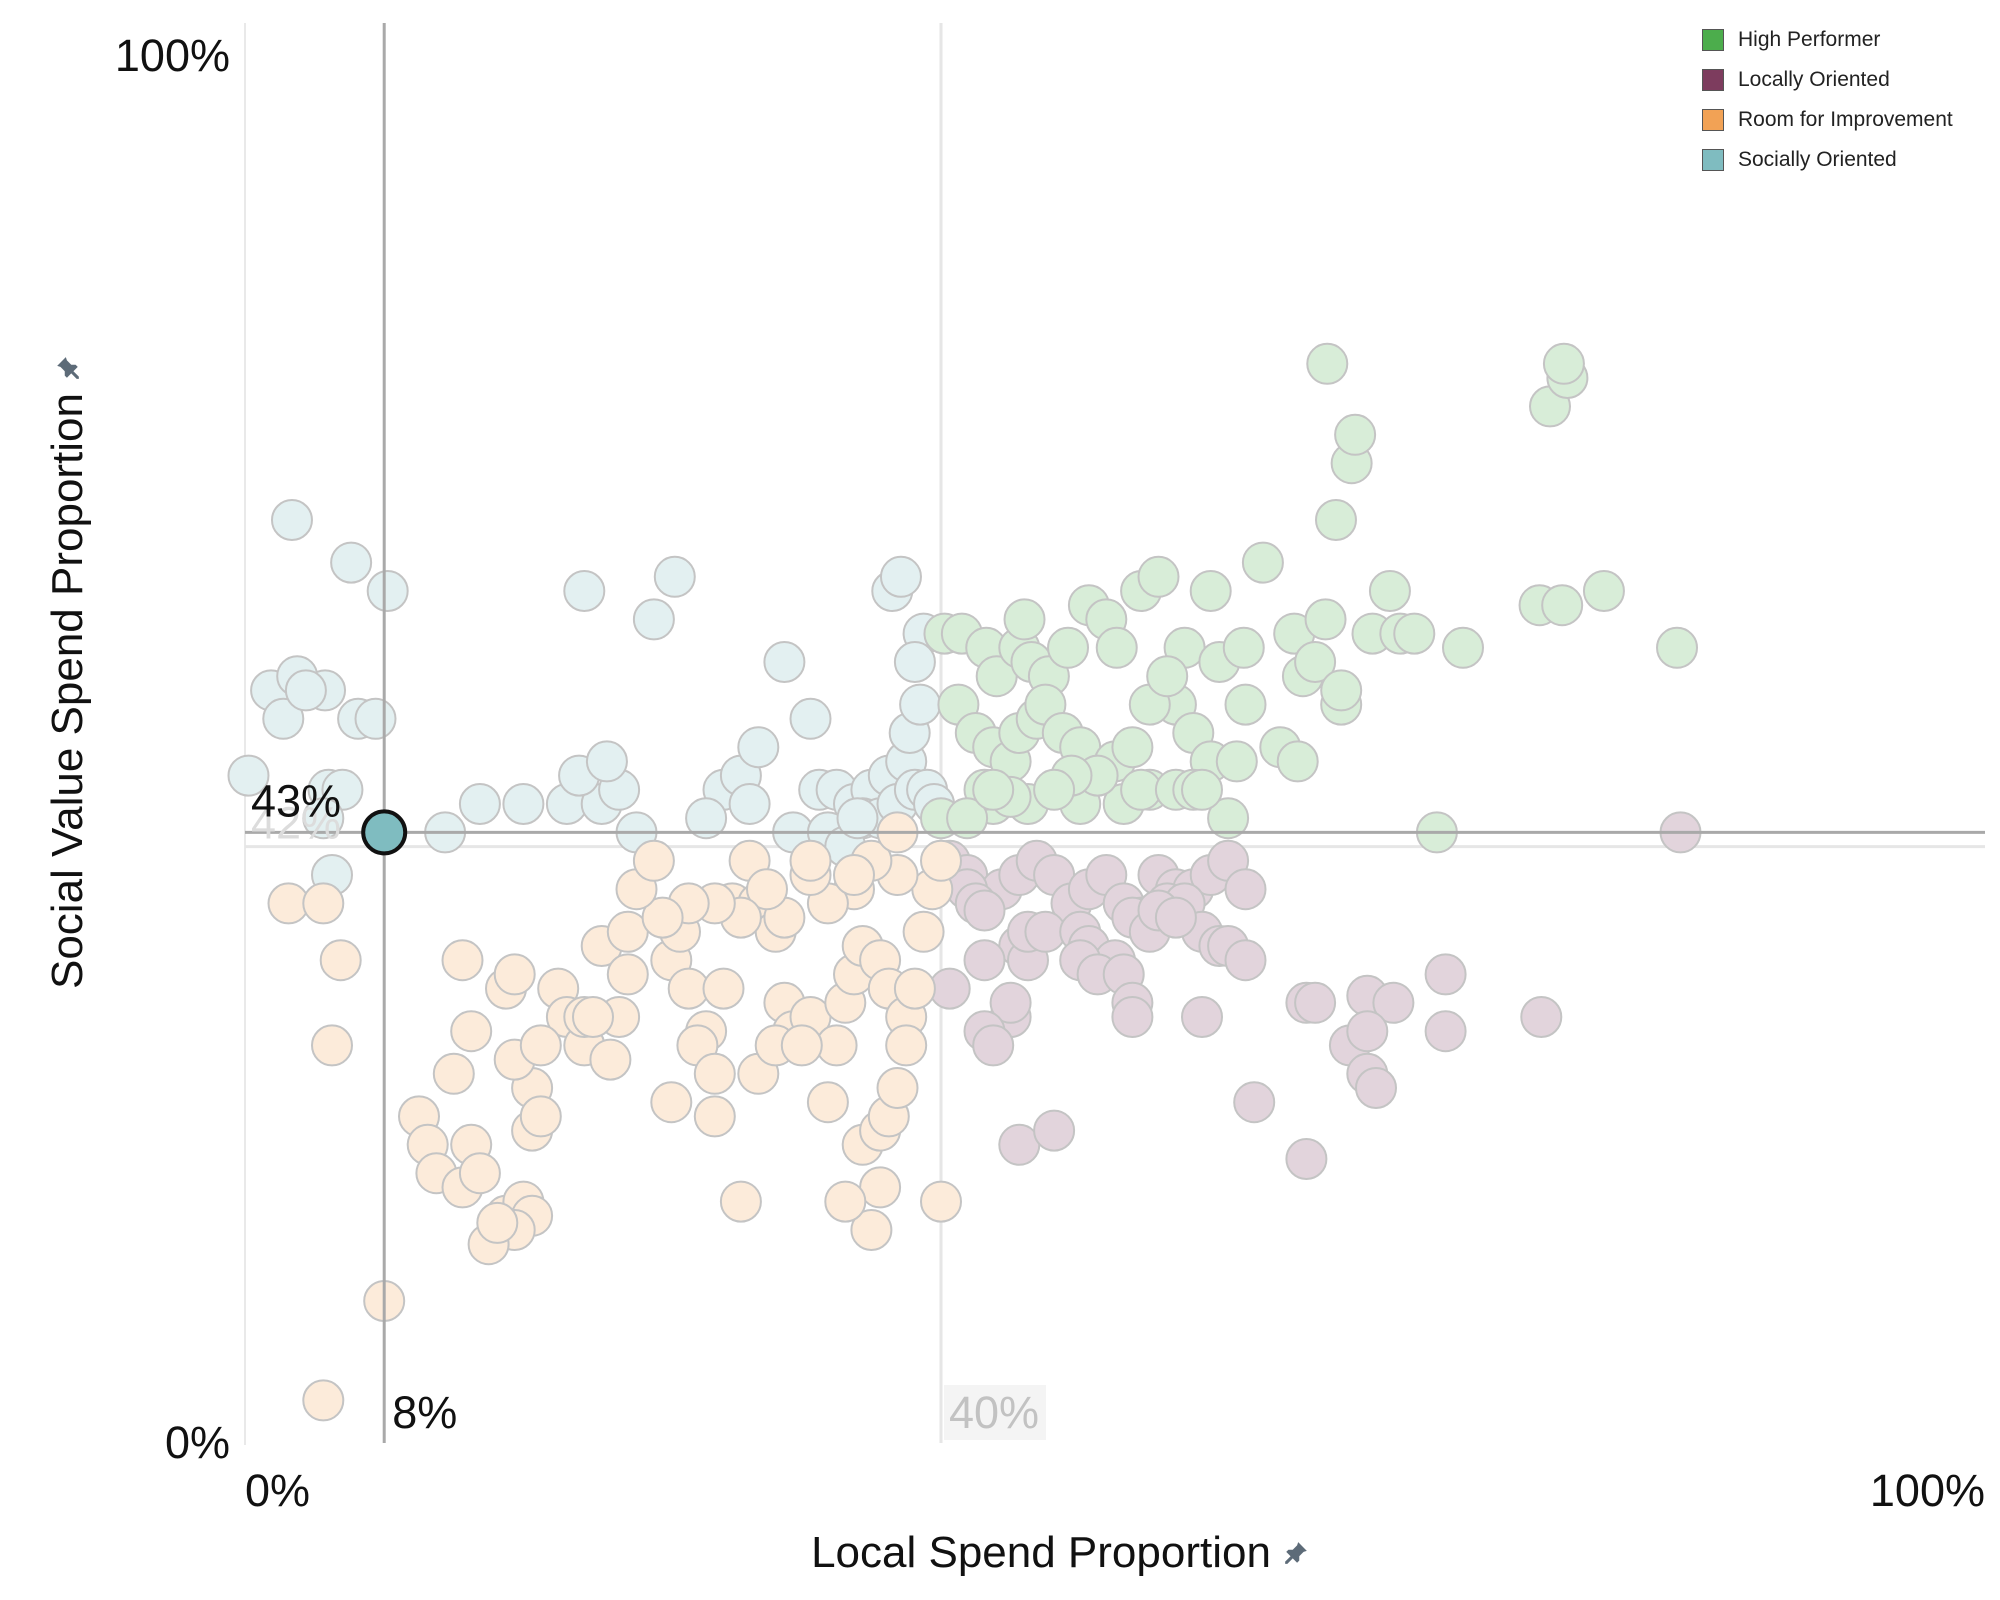  What do you see at coordinates (1827, 160) in the screenshot?
I see `legend-item-socially-oriented: Socially Oriented` at bounding box center [1827, 160].